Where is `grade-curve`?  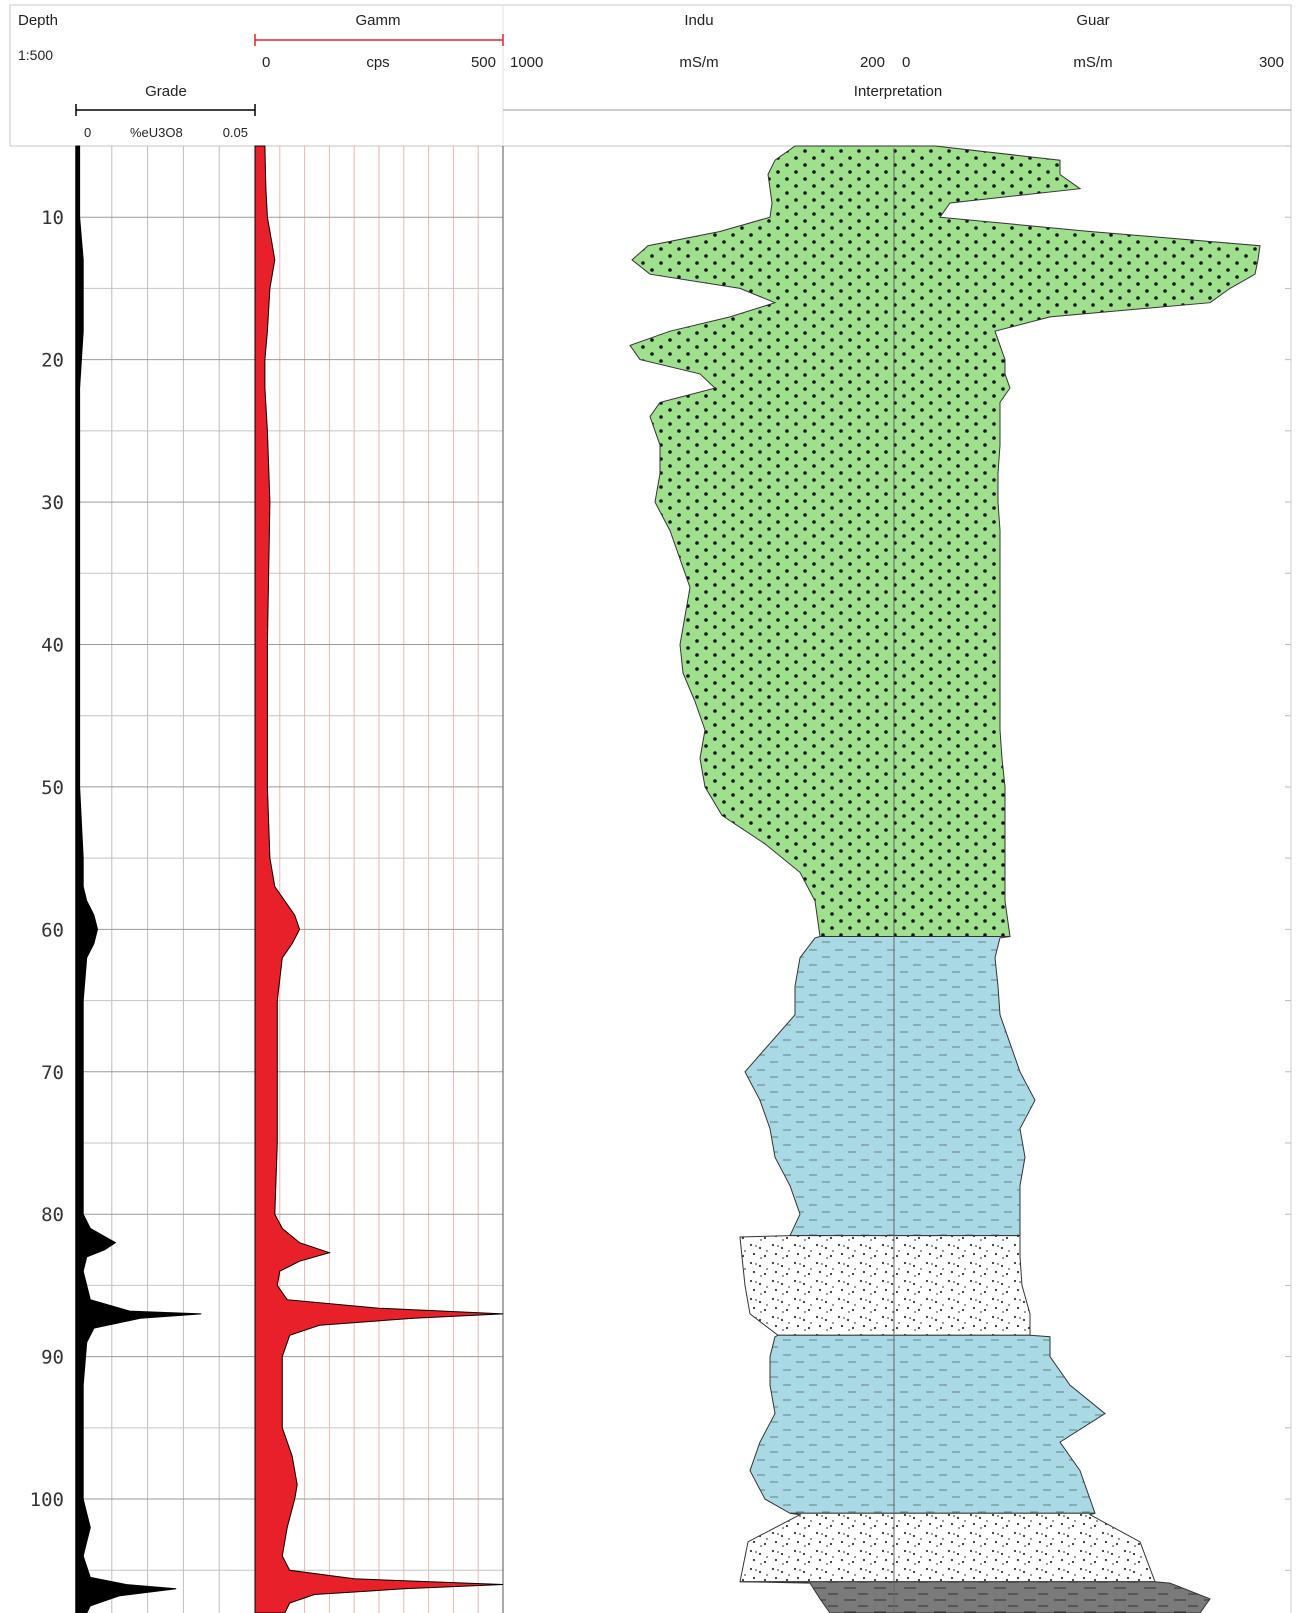 grade-curve is located at coordinates (138, 879).